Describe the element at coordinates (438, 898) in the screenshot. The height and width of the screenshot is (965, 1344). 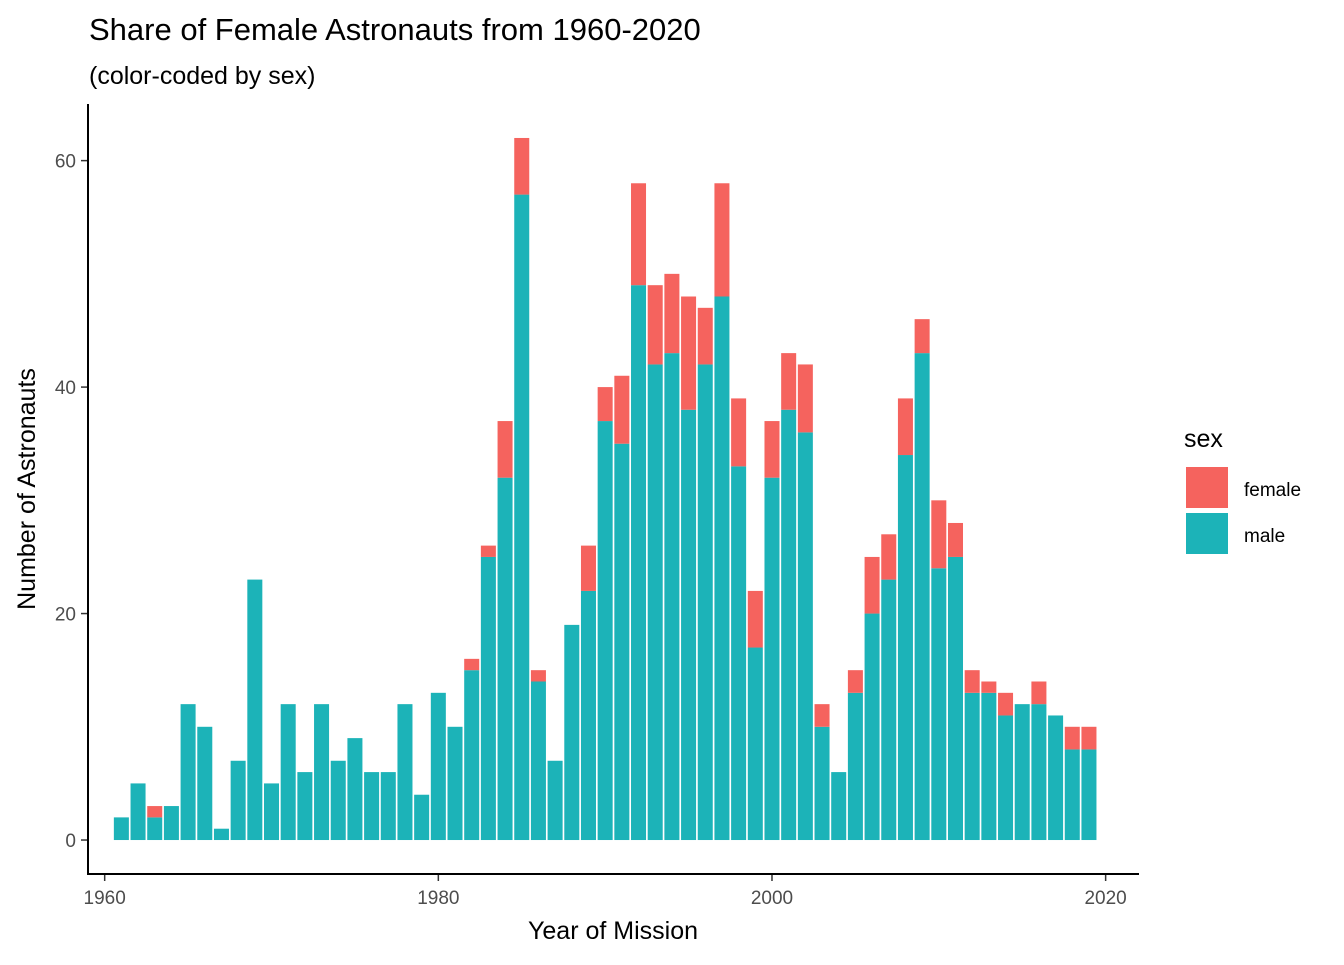
I see `x-tick-label: 1980` at that location.